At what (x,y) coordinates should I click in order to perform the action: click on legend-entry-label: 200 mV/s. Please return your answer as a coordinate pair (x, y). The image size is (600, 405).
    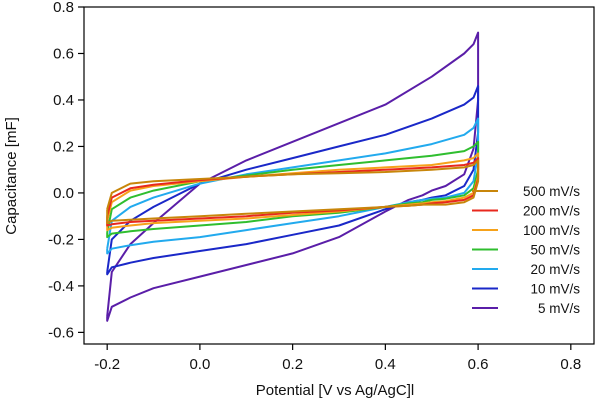
    Looking at the image, I should click on (551, 211).